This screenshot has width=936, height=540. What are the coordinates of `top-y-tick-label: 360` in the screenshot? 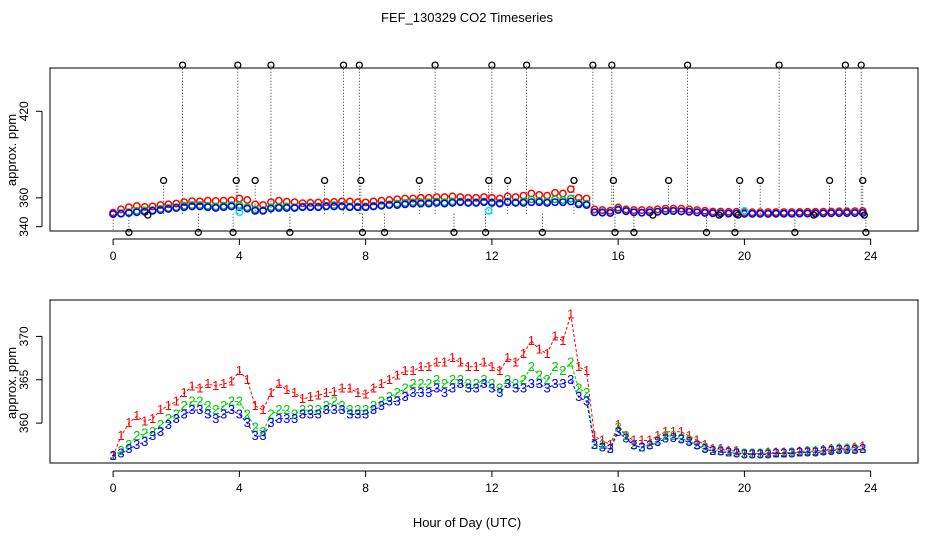 It's located at (24, 197).